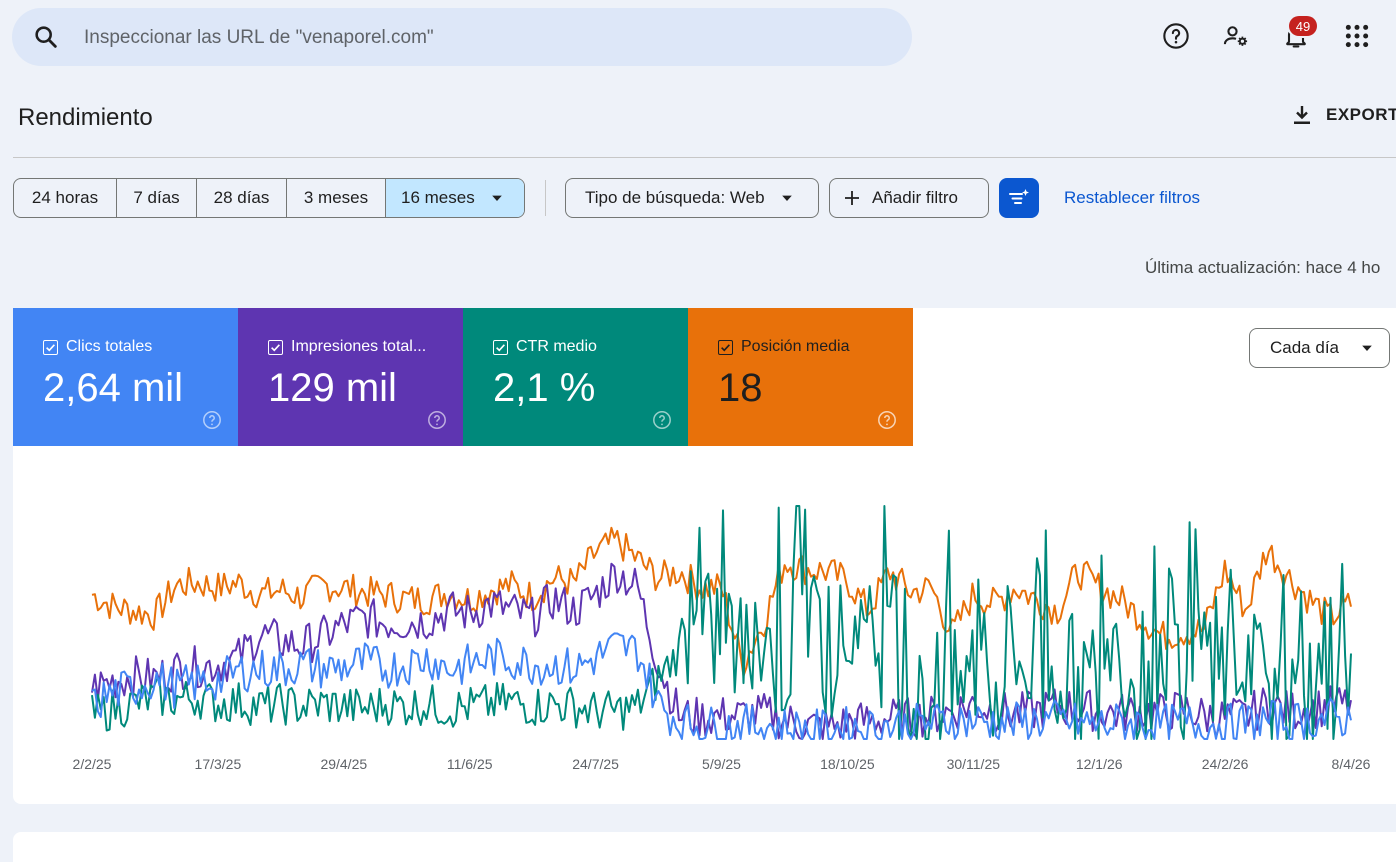 The height and width of the screenshot is (862, 1396). I want to click on x-tick-label: 17/3/25, so click(218, 764).